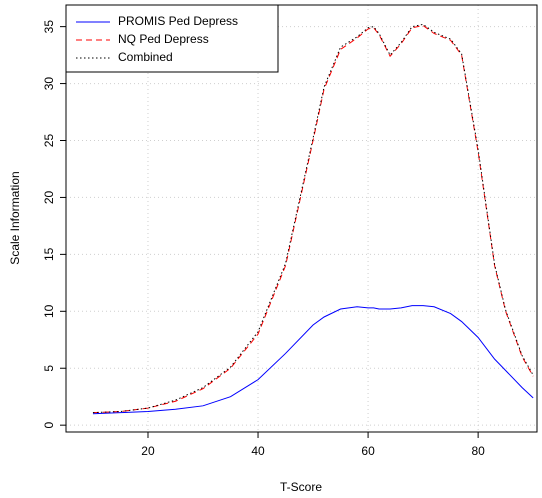 This screenshot has width=542, height=498. I want to click on x-axis-label: T-Score, so click(301, 487).